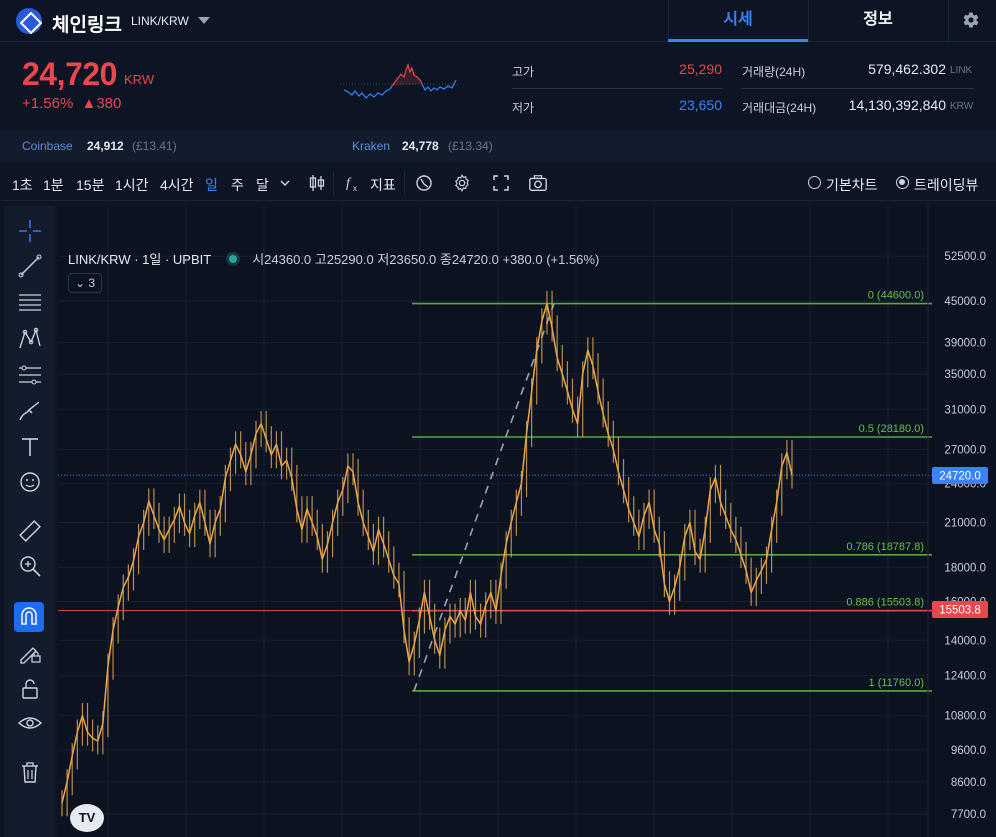 Image resolution: width=996 pixels, height=837 pixels. What do you see at coordinates (971, 20) in the screenshot?
I see `gear-icon` at bounding box center [971, 20].